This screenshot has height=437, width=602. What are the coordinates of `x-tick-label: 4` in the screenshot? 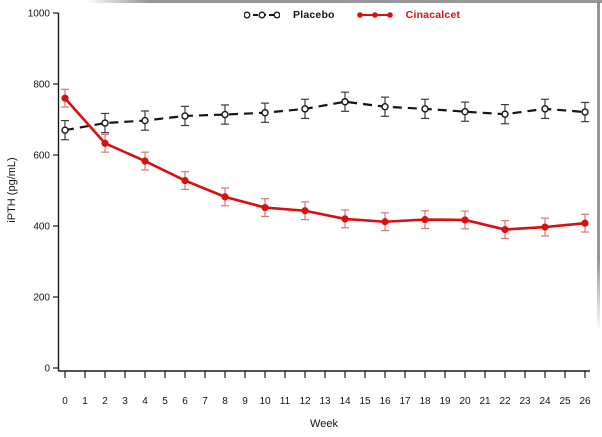 It's located at (145, 401).